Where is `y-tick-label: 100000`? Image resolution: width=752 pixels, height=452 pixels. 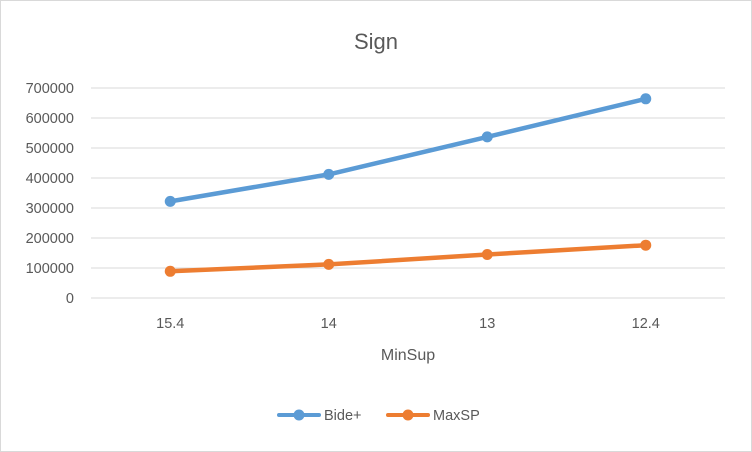 y-tick-label: 100000 is located at coordinates (50, 269).